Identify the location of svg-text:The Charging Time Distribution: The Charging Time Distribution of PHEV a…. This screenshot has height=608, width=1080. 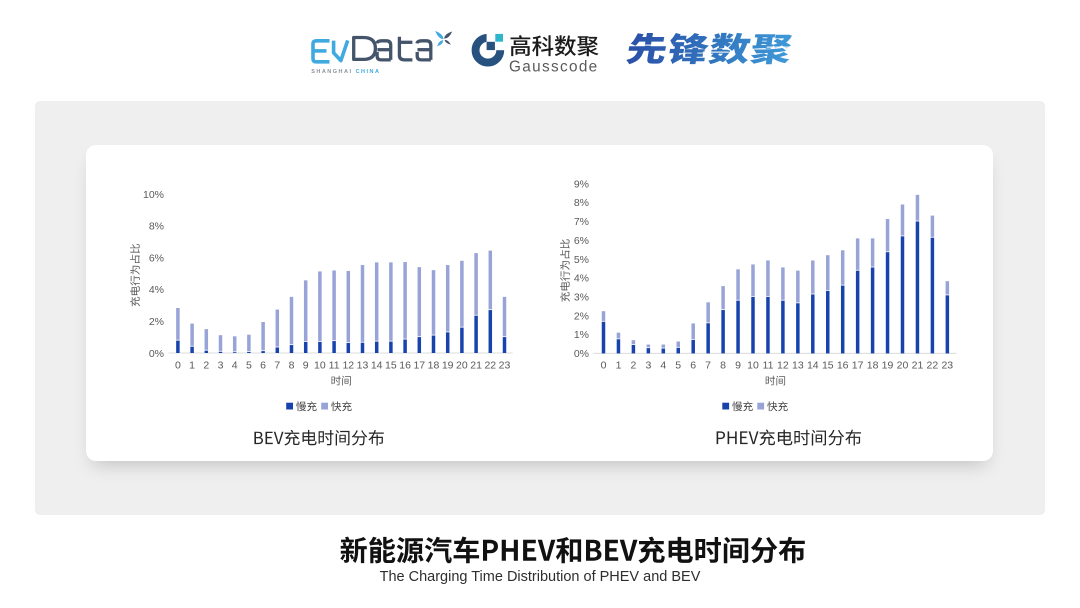
(540, 577).